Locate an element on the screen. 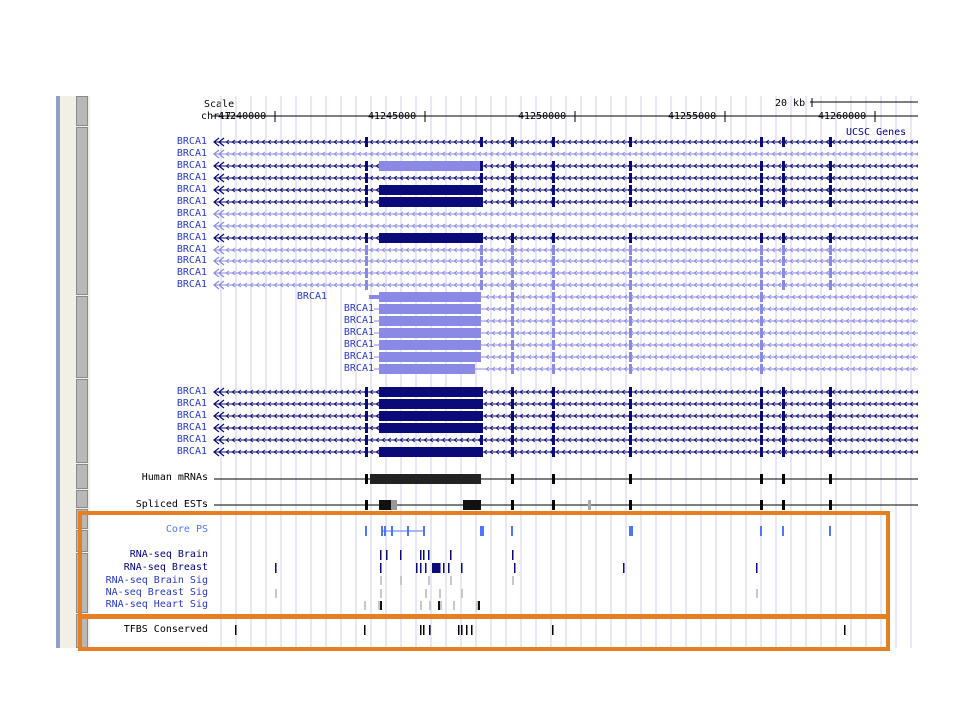 This screenshot has width=960, height=720. track-label-rnaseq-heart-sig: RNA-seq Heart Sig is located at coordinates (156, 604).